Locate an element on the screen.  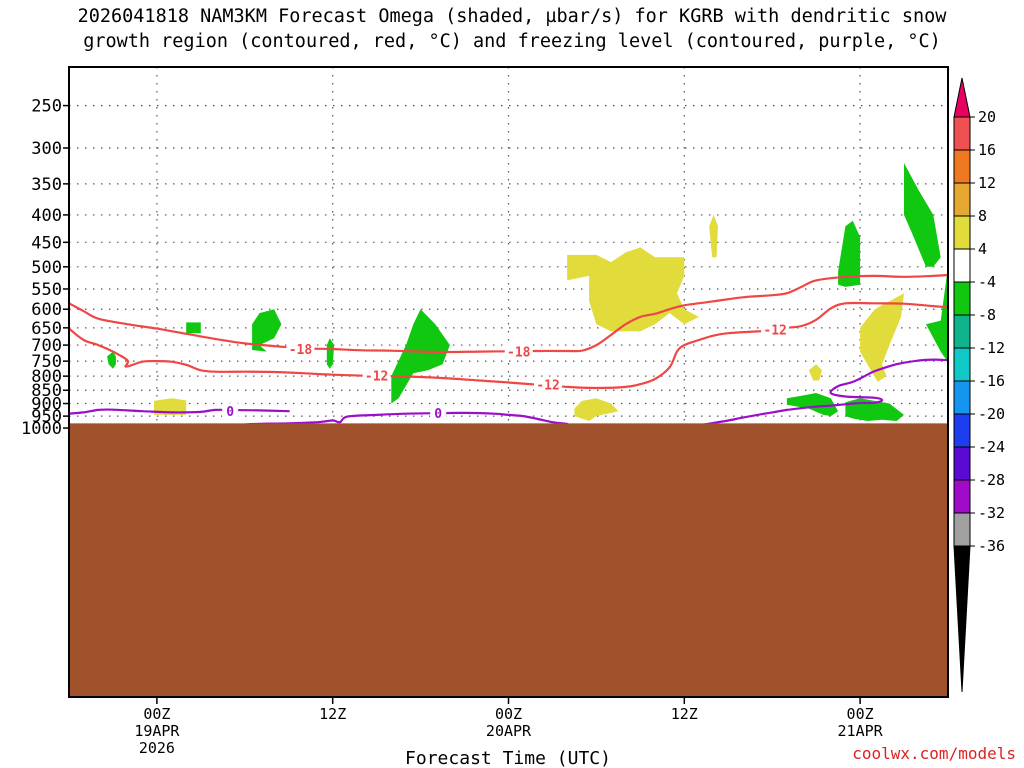
y-tick-label-500: 500 is located at coordinates (46, 268).